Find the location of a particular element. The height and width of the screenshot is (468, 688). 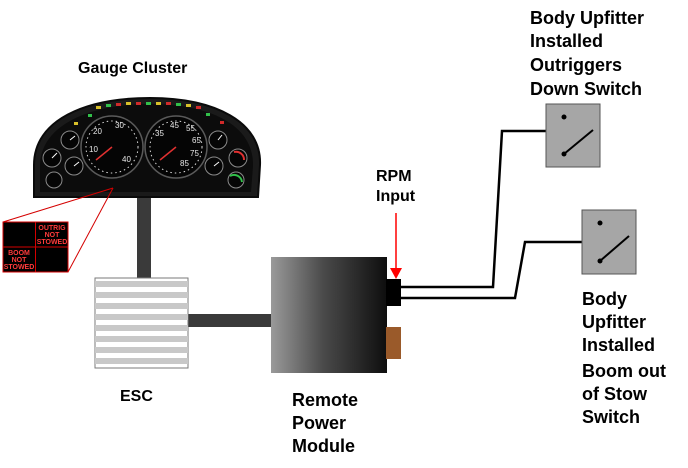

esc-to-module-bar is located at coordinates (231, 320).